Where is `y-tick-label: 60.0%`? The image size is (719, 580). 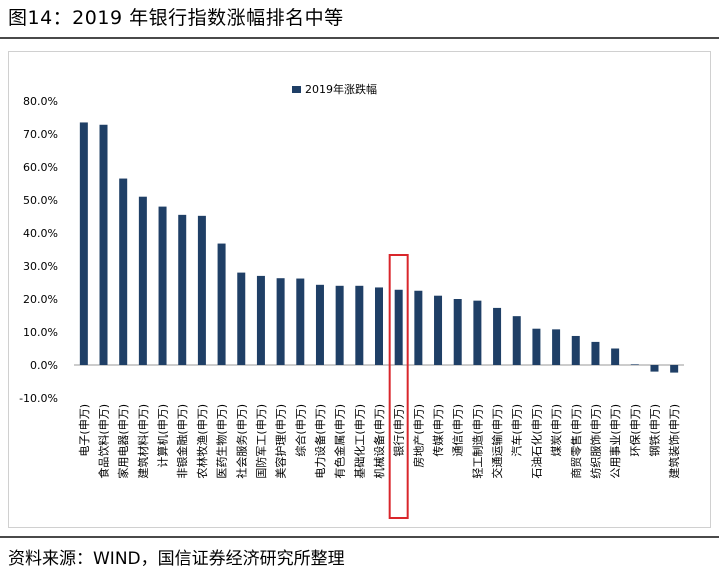 y-tick-label: 60.0% is located at coordinates (40, 167).